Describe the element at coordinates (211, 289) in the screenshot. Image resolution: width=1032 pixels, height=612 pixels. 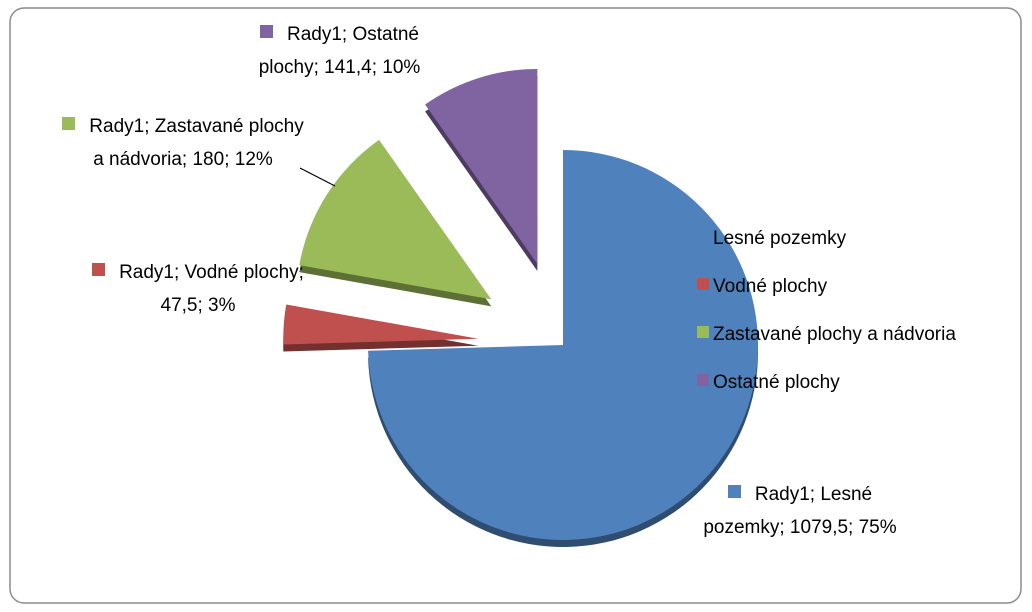
I see `data-label-text: Rady1; Vodné plochy; 47,5; 3%` at that location.